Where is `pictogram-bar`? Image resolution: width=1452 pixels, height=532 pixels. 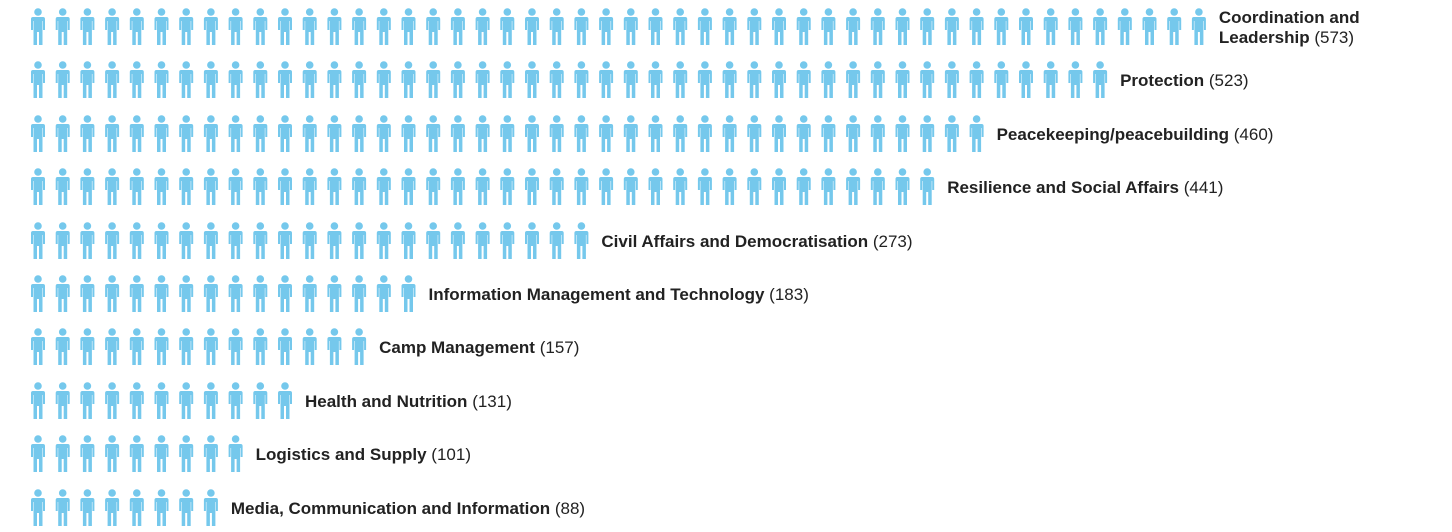
pictogram-bar is located at coordinates (310, 240).